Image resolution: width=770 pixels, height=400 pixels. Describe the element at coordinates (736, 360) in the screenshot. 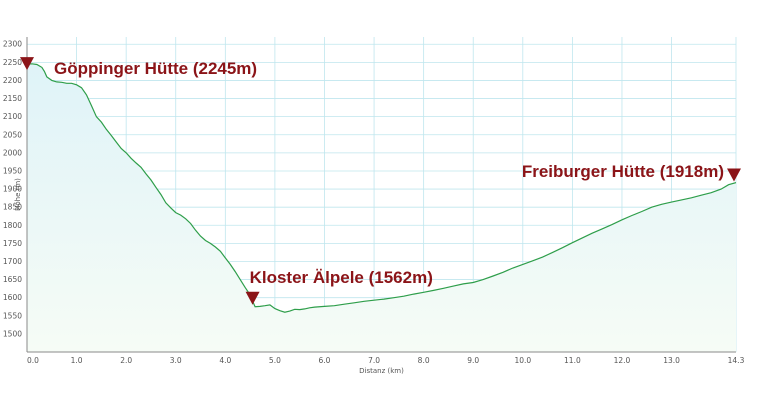

I see `x-tick-label: 14.3` at that location.